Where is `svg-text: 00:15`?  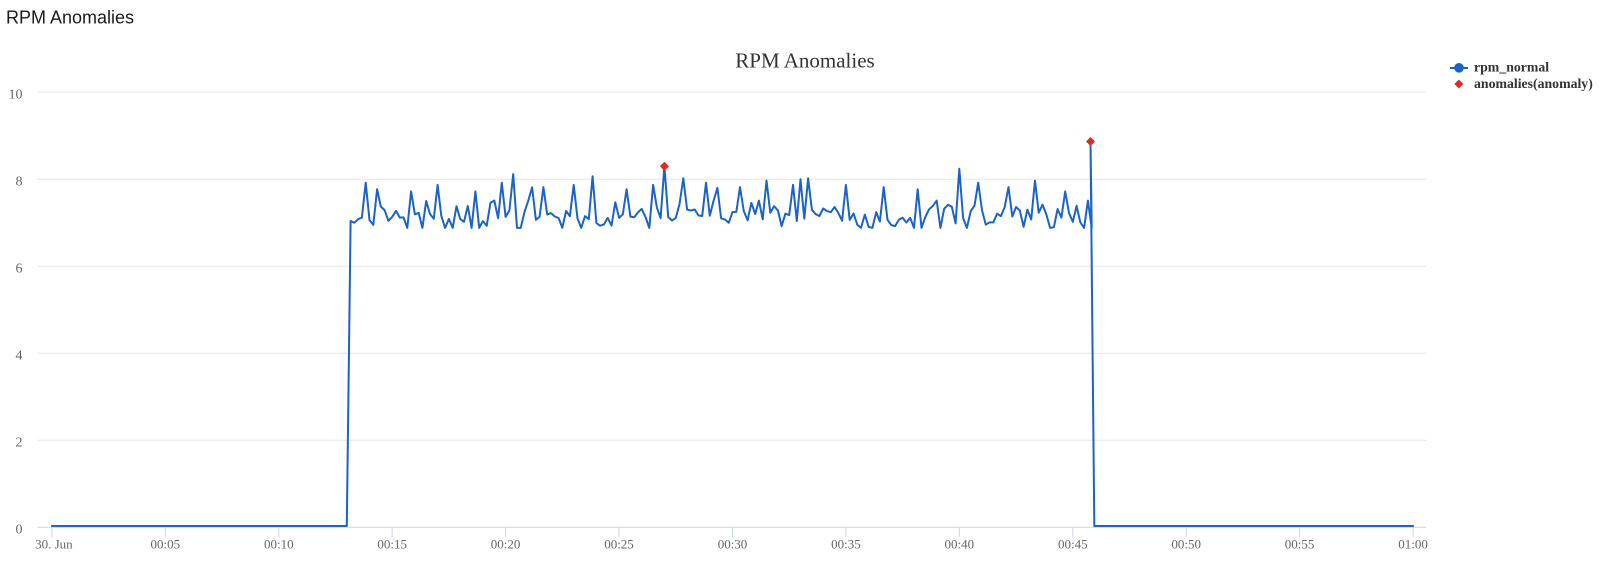
svg-text: 00:15 is located at coordinates (392, 544).